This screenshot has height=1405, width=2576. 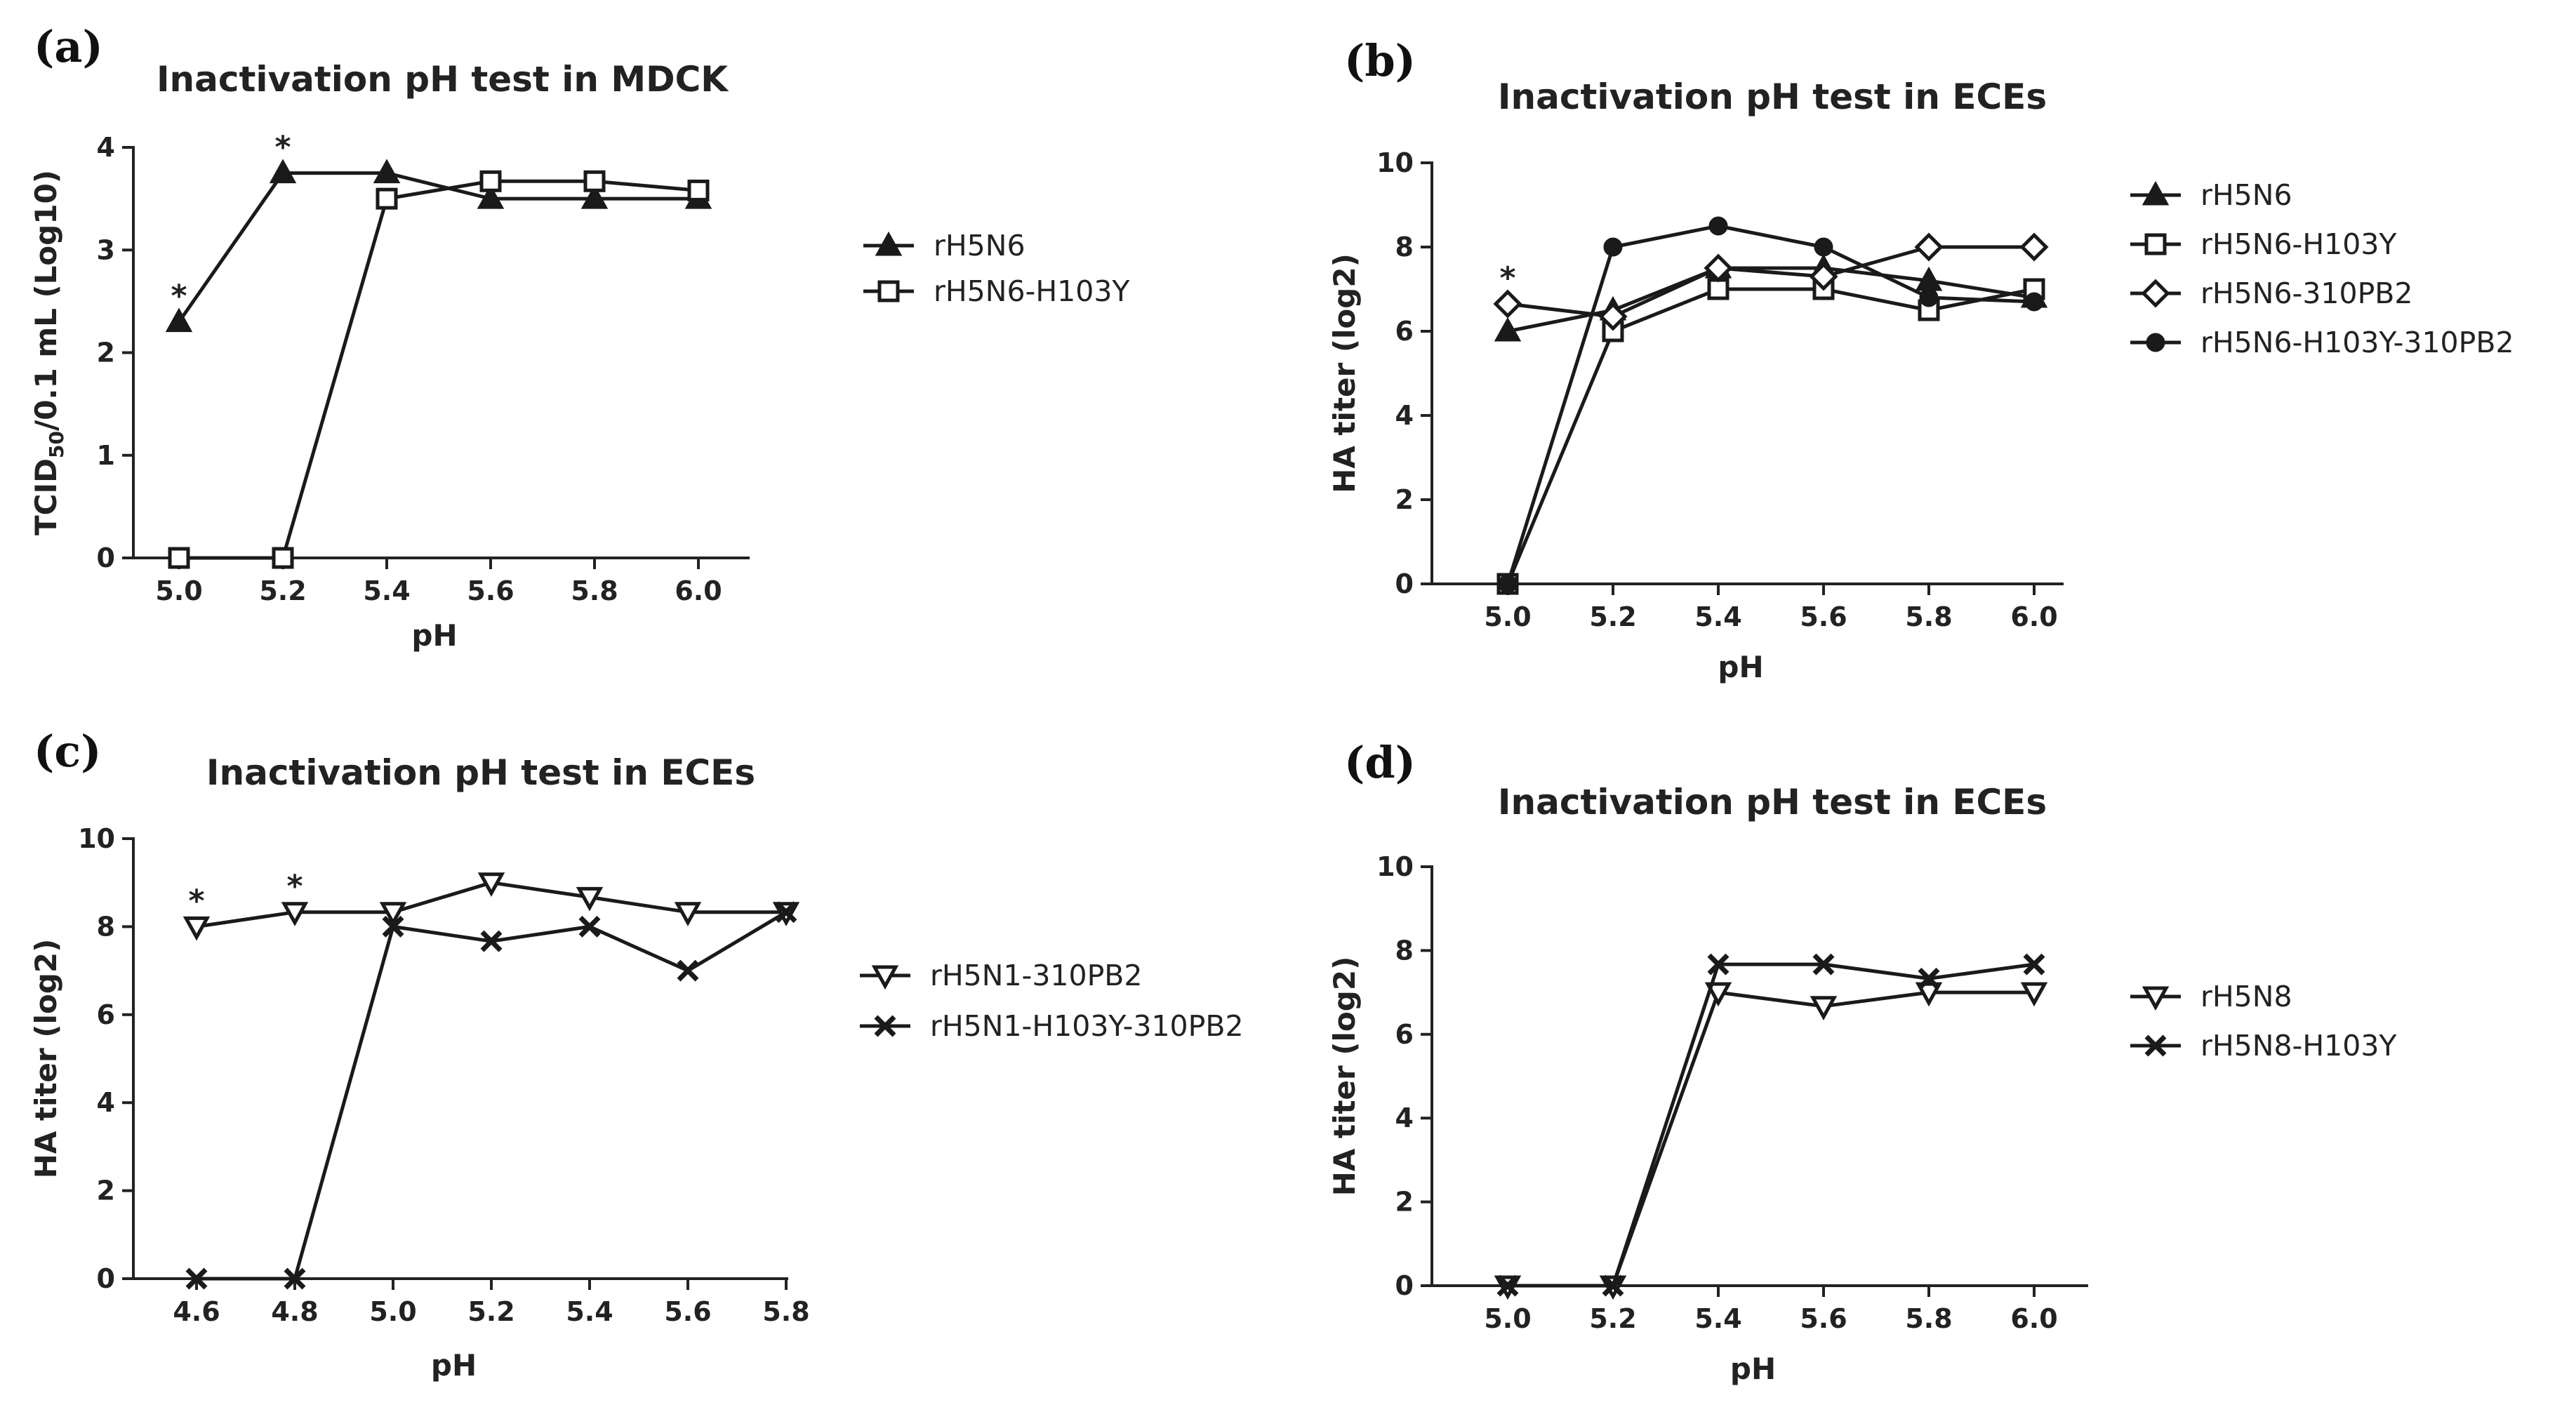 What do you see at coordinates (2306, 293) in the screenshot?
I see `legend-label: rH5N6-310PB2` at bounding box center [2306, 293].